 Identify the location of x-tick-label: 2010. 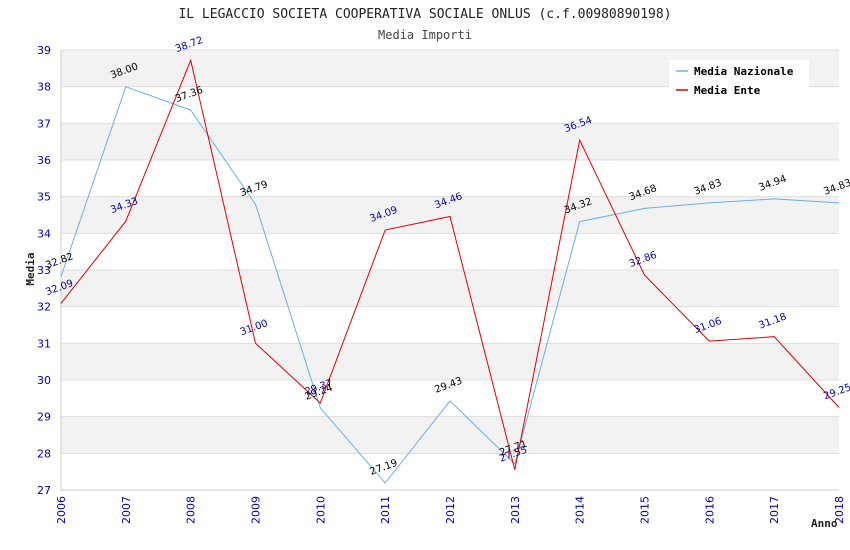
(320, 510).